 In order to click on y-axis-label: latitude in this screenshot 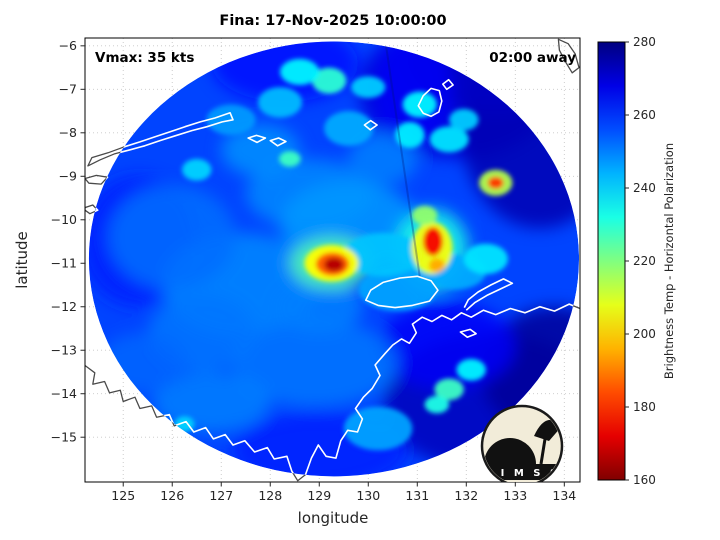, I will do `click(22, 260)`.